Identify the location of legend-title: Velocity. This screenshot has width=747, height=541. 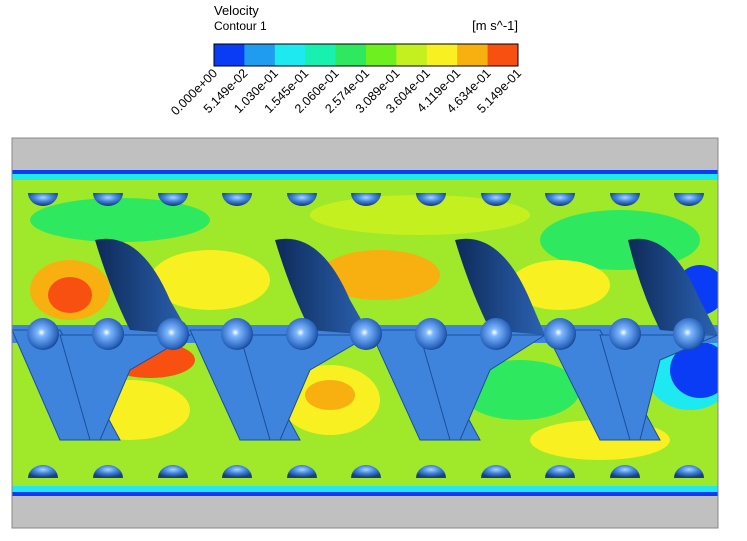
(236, 10).